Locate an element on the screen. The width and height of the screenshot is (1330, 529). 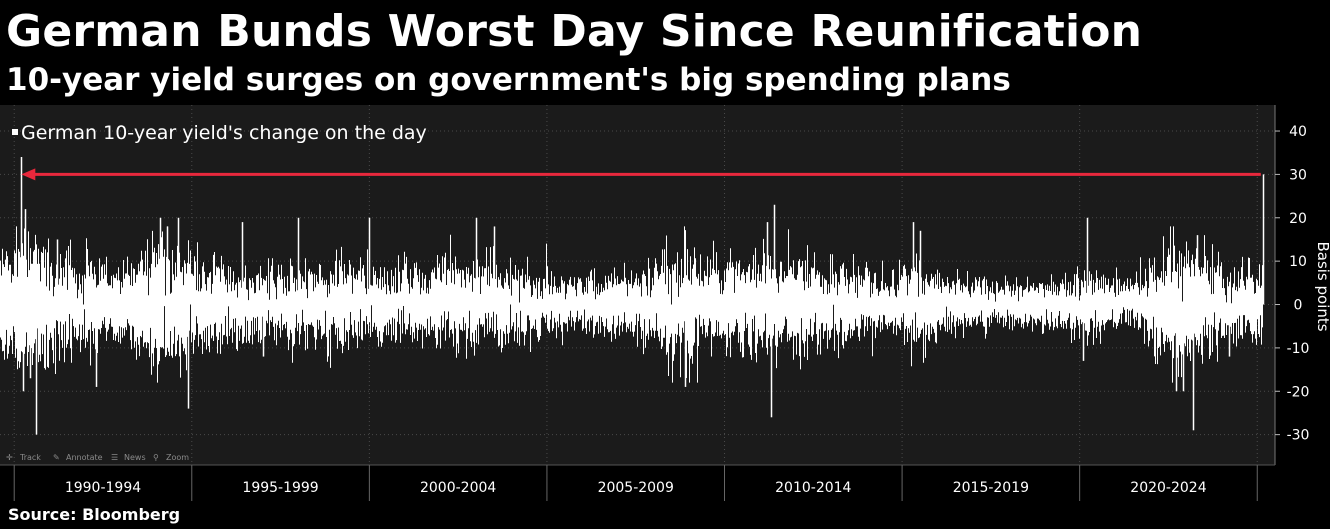
x-period-label-3: 2005-2009 is located at coordinates (636, 488).